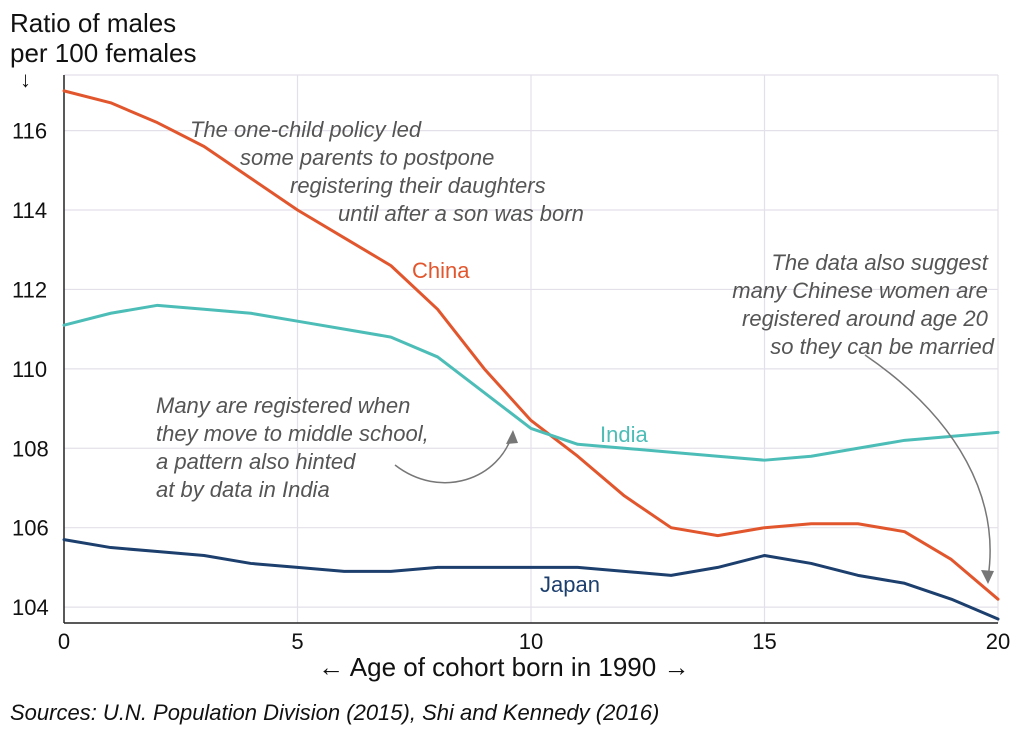  Describe the element at coordinates (987, 577) in the screenshot. I see `age-20-arrowhead` at that location.